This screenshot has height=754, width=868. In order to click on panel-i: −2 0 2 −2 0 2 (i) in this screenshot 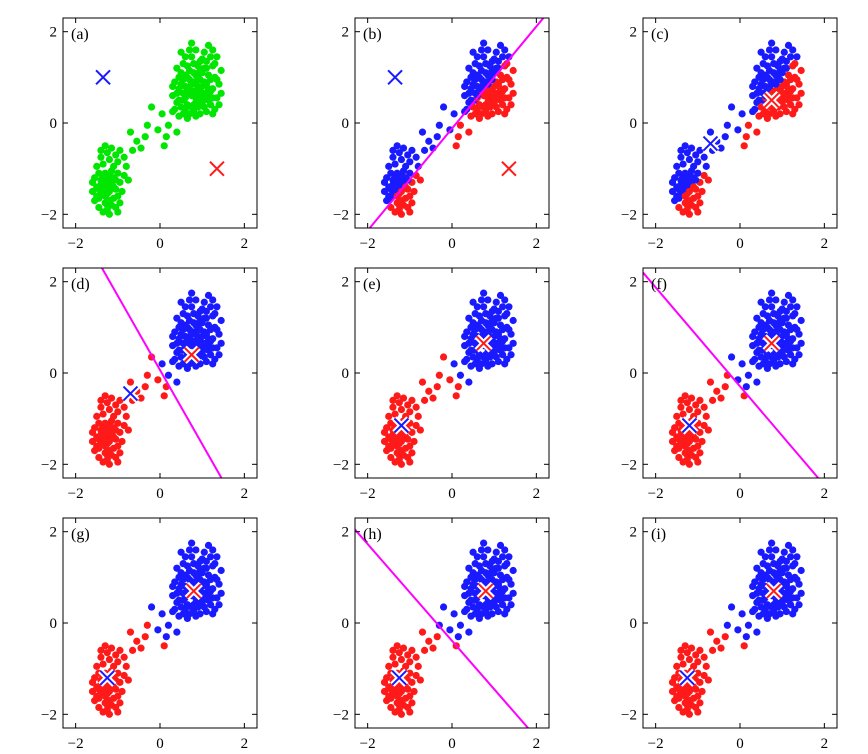, I will do `click(729, 634)`.